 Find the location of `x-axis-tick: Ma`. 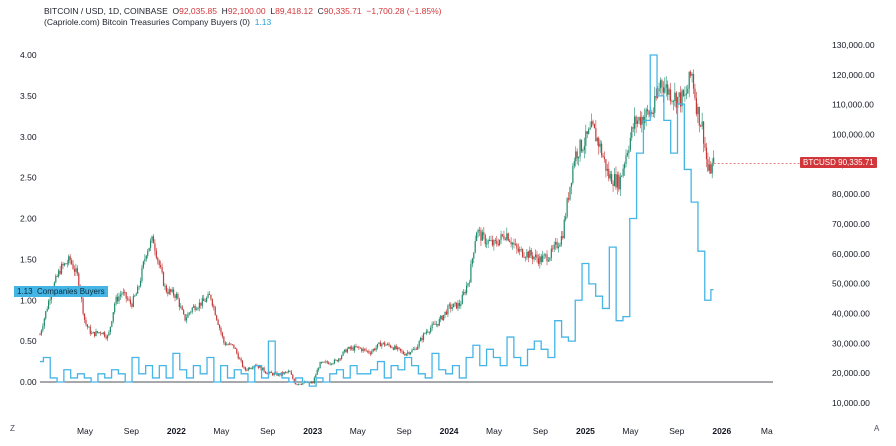

x-axis-tick: Ma is located at coordinates (767, 431).